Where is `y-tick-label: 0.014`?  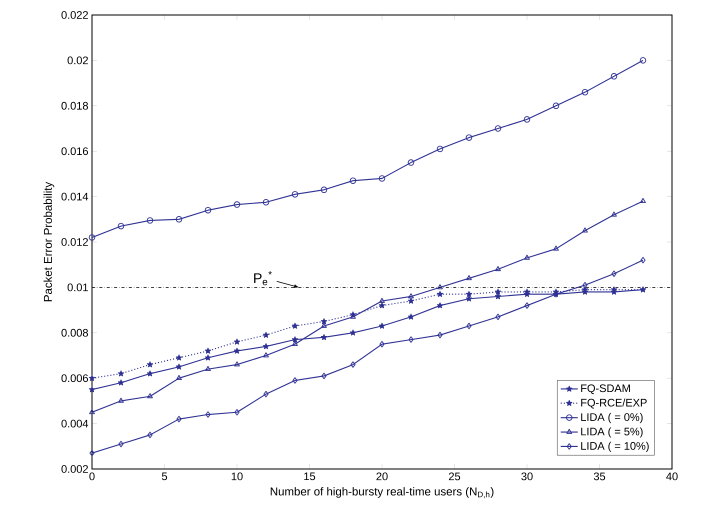
y-tick-label: 0.014 is located at coordinates (74, 196).